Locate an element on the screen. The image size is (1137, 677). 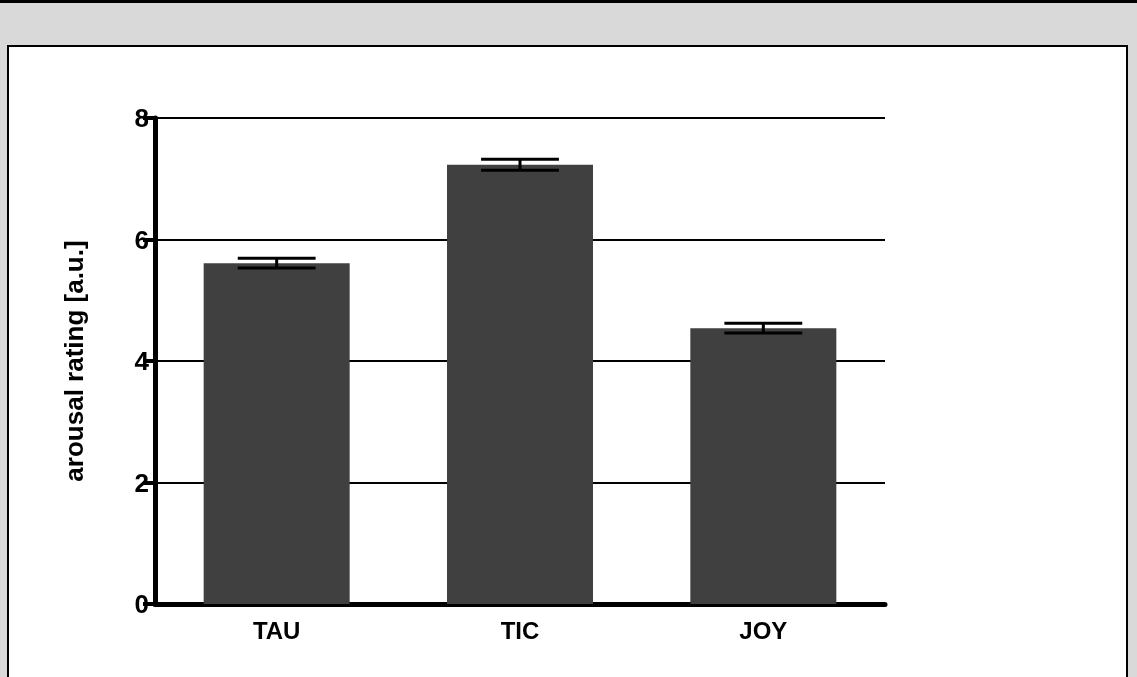
x-tick-label: TIC is located at coordinates (520, 630).